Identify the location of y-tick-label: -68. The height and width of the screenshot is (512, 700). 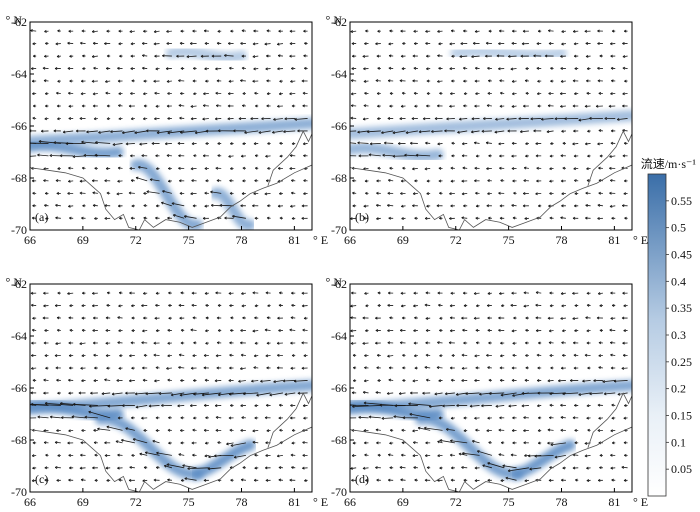
(19, 440).